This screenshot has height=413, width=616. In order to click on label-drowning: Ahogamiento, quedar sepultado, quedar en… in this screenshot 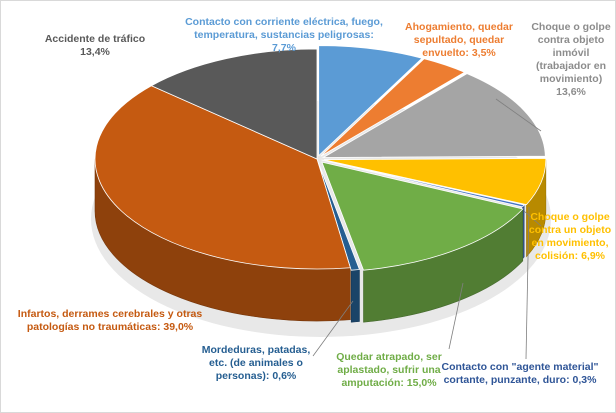, I will do `click(459, 40)`.